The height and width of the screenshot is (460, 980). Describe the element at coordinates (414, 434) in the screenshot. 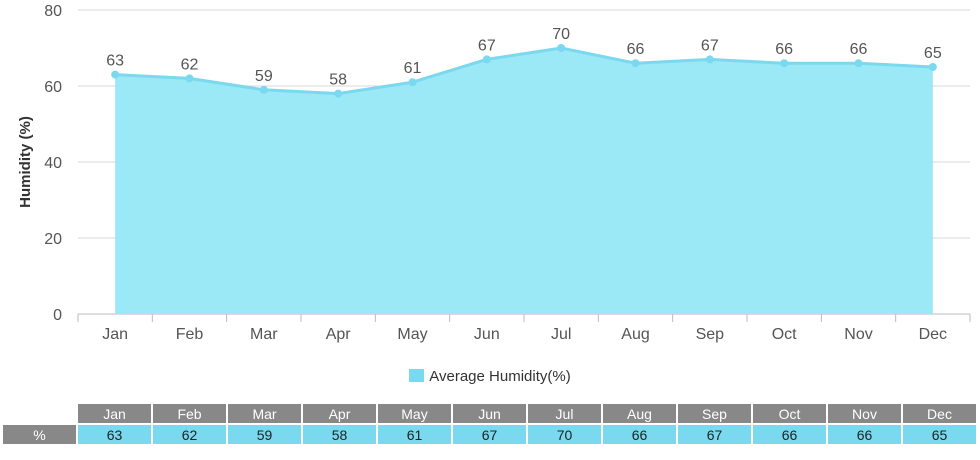

I see `table-value-cell: 61` at that location.